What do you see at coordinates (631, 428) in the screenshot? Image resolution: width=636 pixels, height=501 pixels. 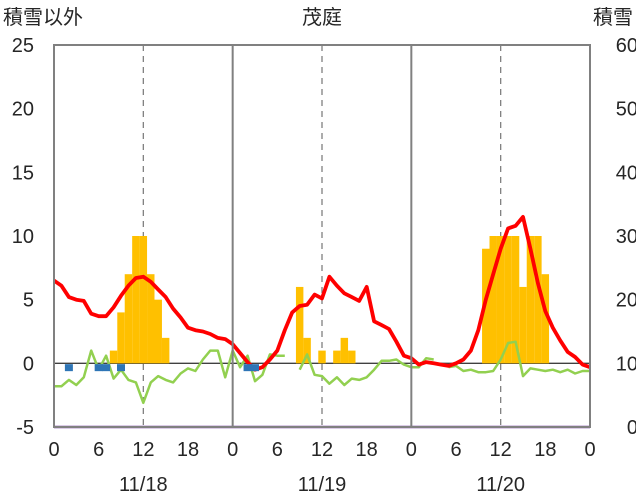 I see `right-tick-label-0: 0` at bounding box center [631, 428].